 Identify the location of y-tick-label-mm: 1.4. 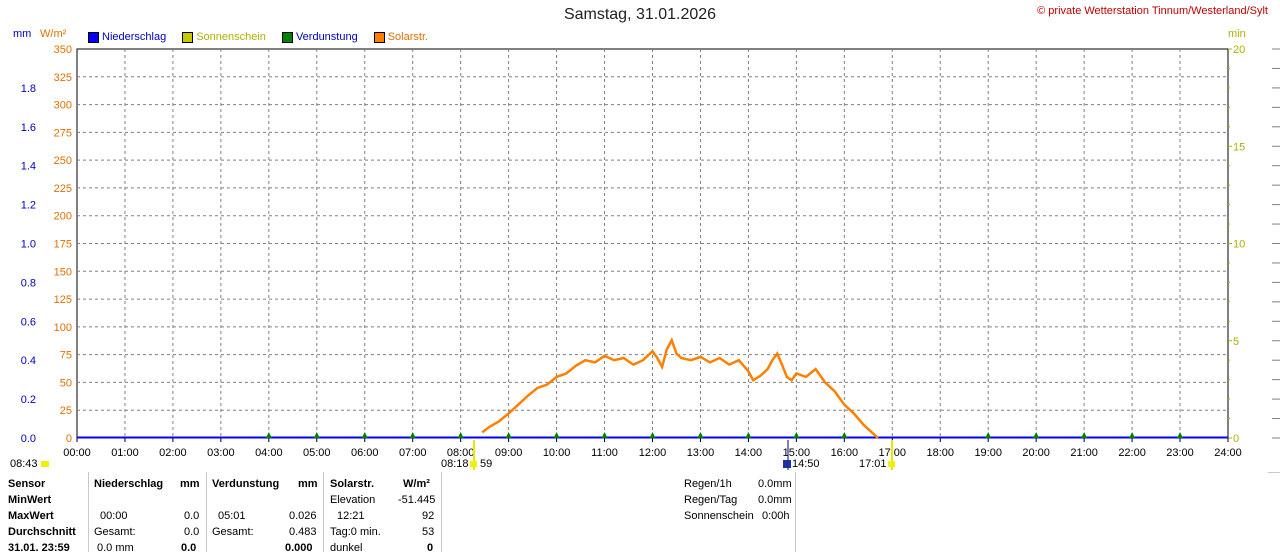
(28, 167).